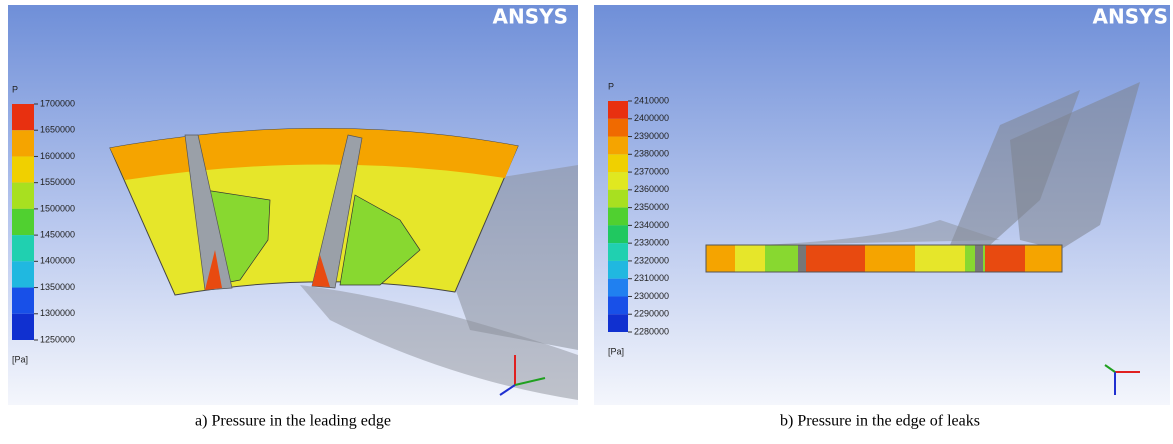 The width and height of the screenshot is (1173, 444). Describe the element at coordinates (651, 207) in the screenshot. I see `legend-label: 2350000` at that location.